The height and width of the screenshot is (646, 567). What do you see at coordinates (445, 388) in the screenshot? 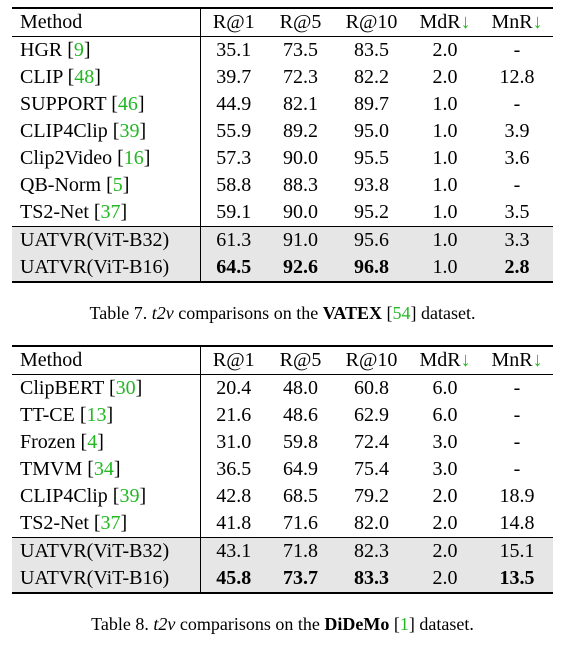
I see `value-cell: 6.0` at bounding box center [445, 388].